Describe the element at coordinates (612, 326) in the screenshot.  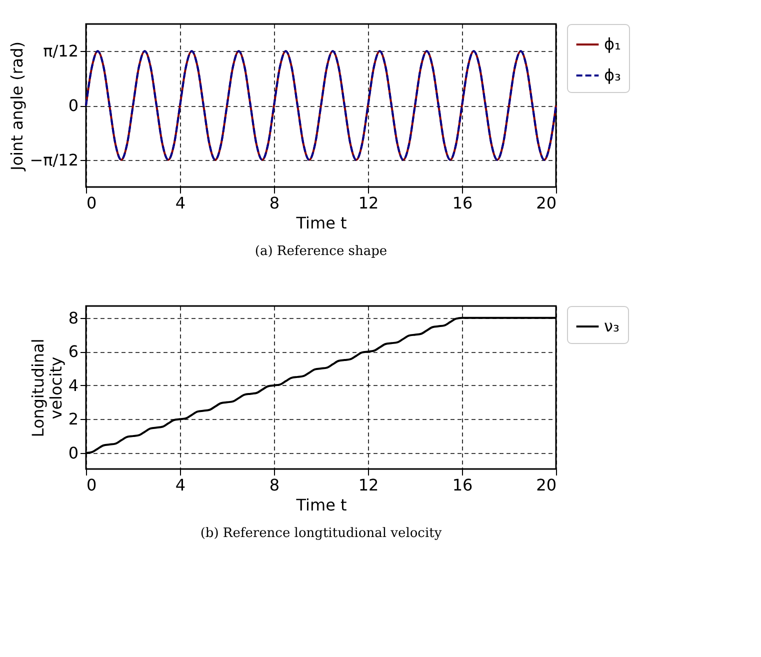
I see `legend-label: ν₃` at that location.